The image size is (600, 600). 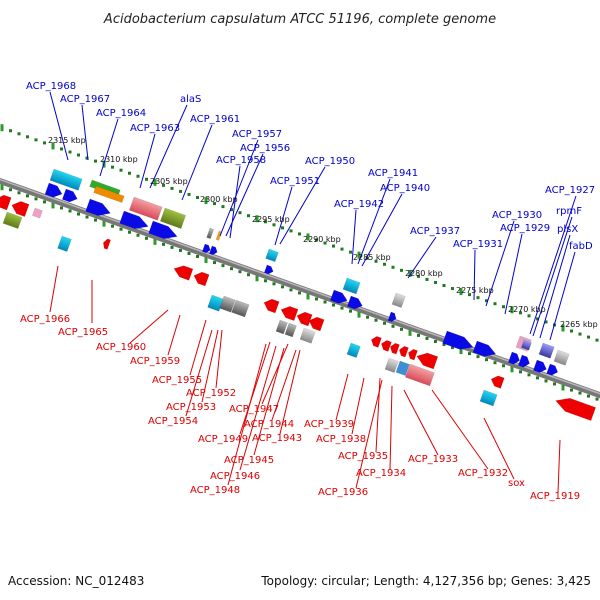 What do you see at coordinates (191, 407) in the screenshot?
I see `gene-label: ACP_1953` at bounding box center [191, 407].